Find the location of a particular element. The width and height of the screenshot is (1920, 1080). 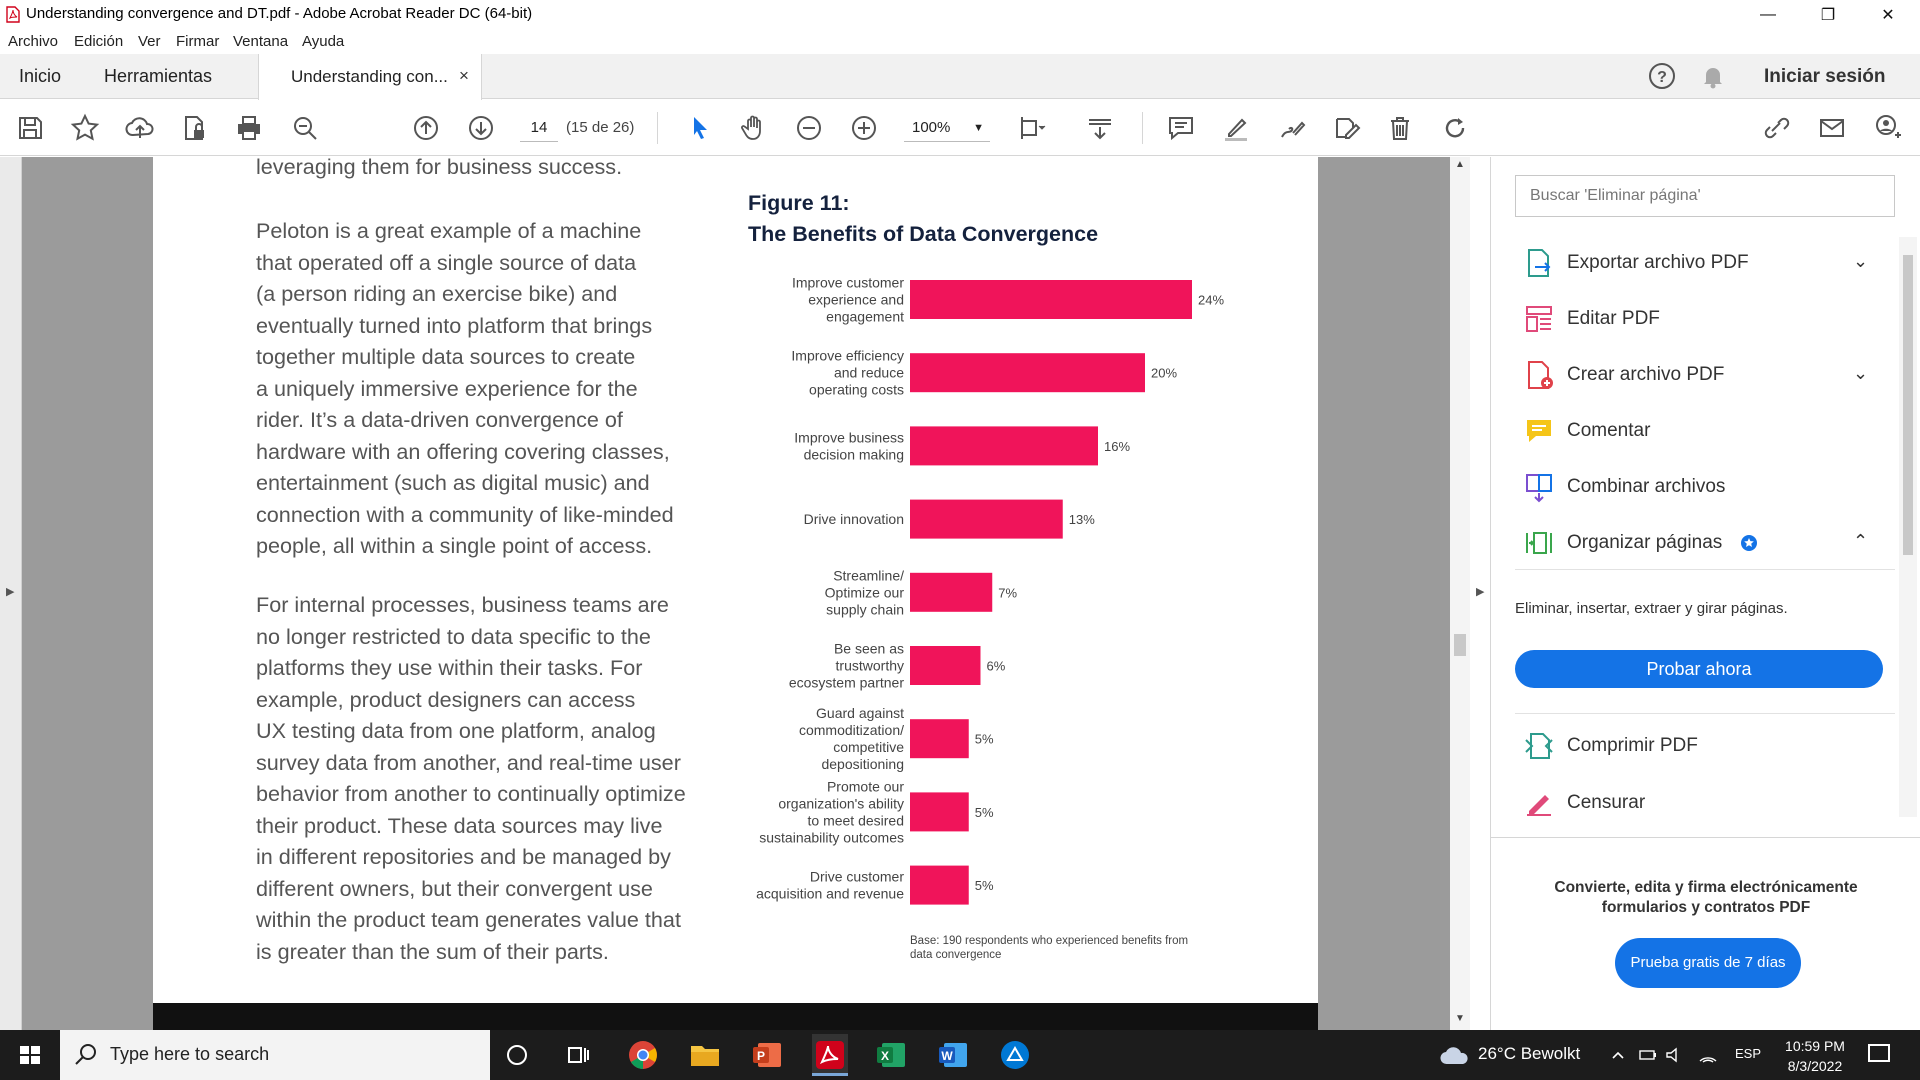

category-label-line: Guard against is located at coordinates (860, 713).